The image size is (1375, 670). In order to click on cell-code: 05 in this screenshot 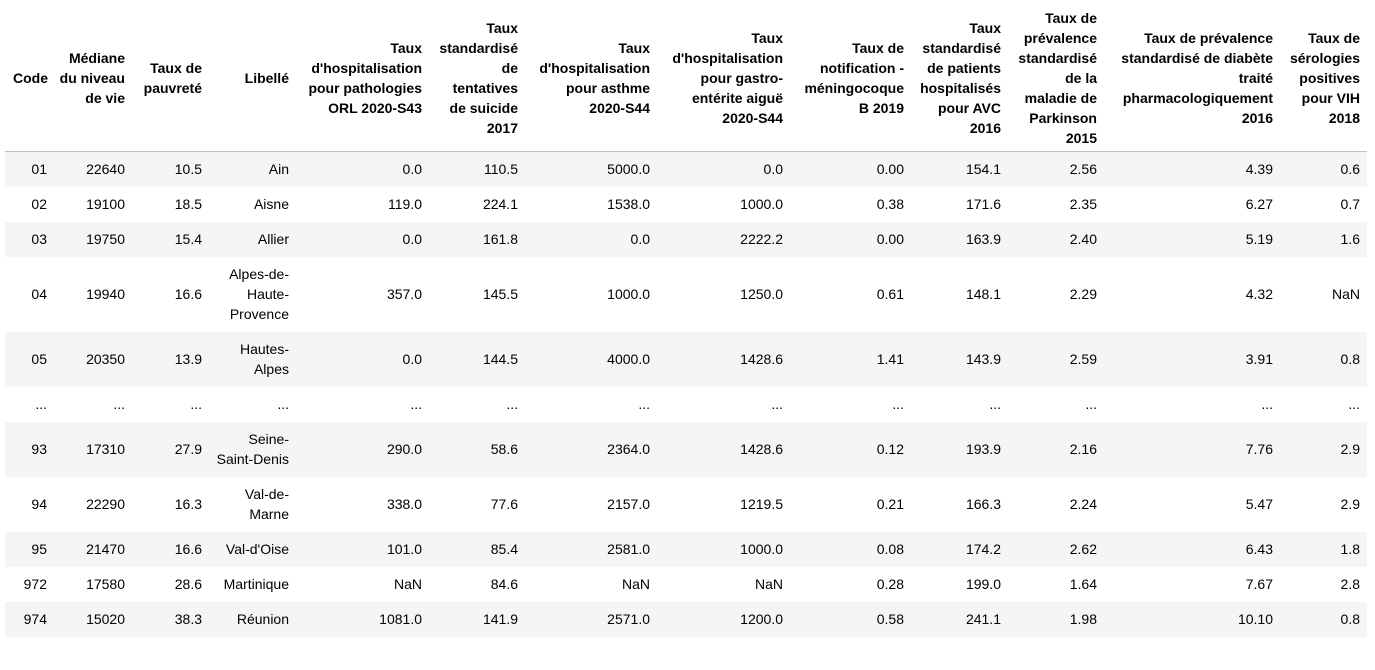, I will do `click(29, 359)`.